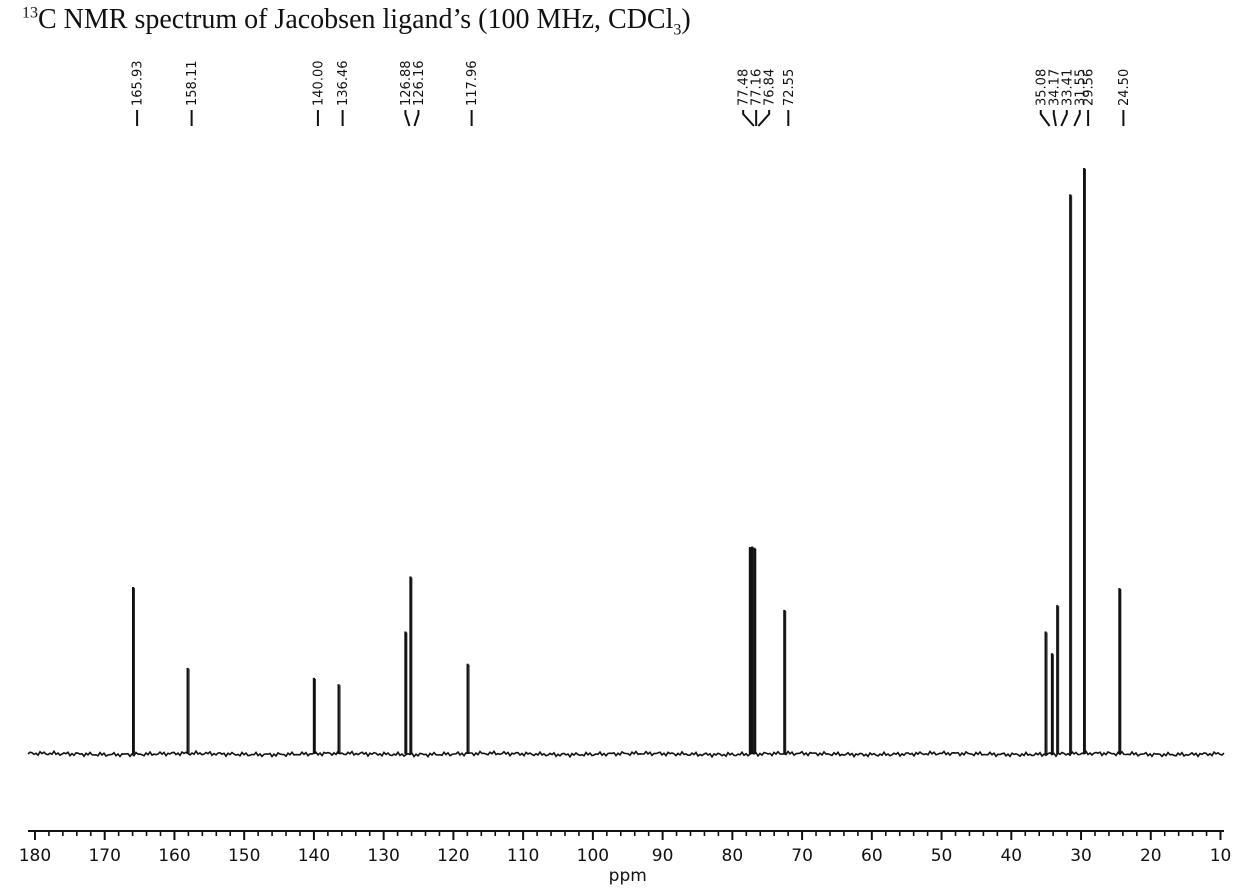  What do you see at coordinates (1054, 118) in the screenshot?
I see `peak-connector-34.17` at bounding box center [1054, 118].